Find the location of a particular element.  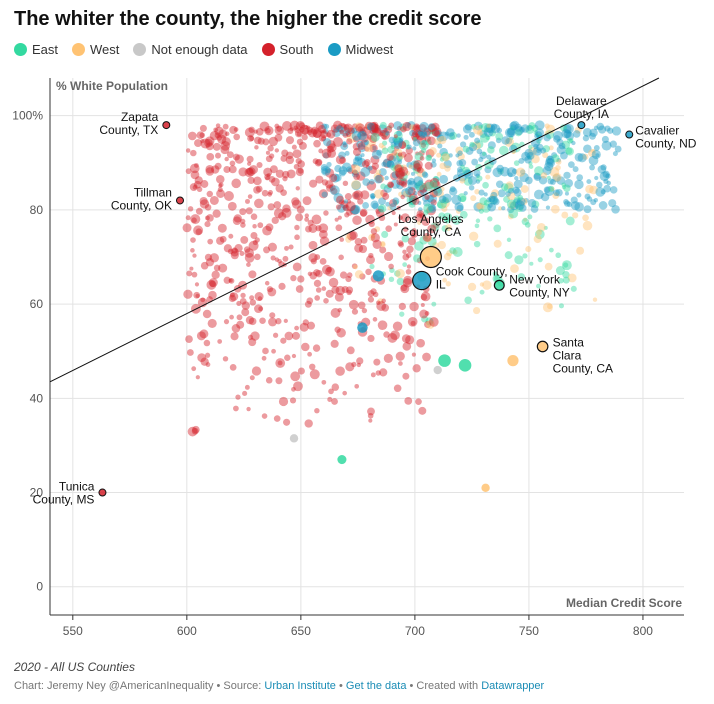

legend-item-south: South is located at coordinates (287, 49).